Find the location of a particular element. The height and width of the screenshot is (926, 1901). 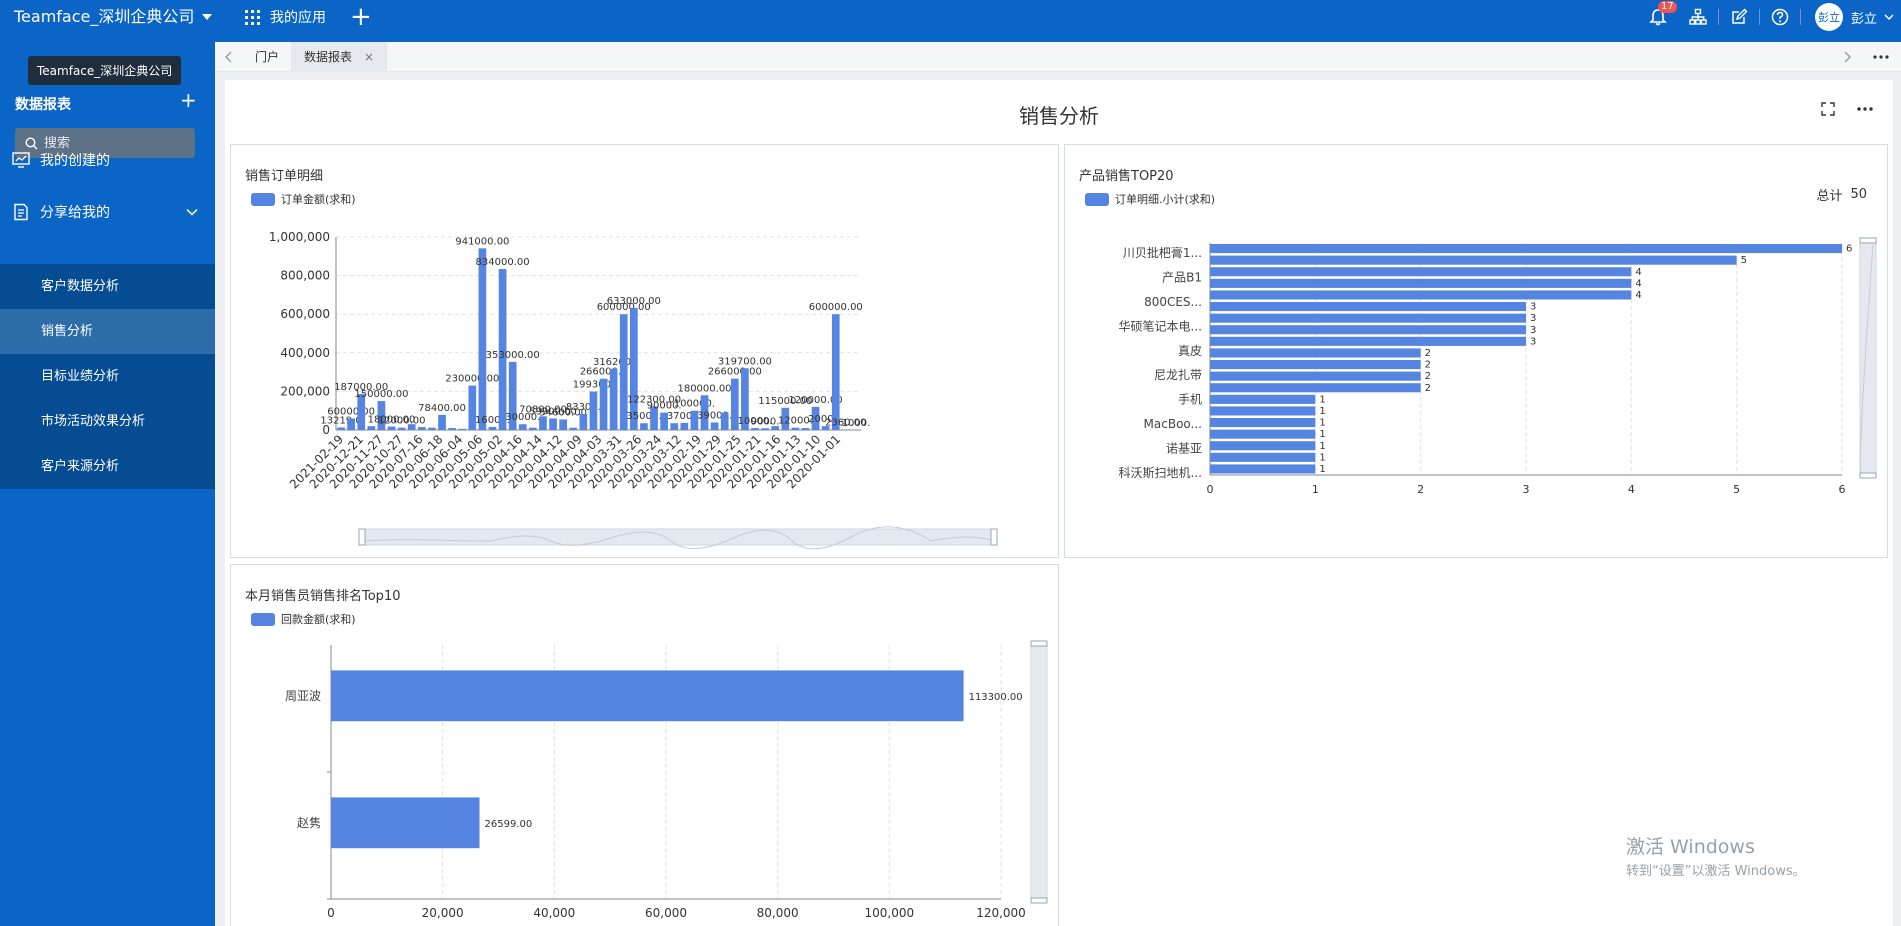

sidebar-item-customer-source: 客户来源分析 is located at coordinates (80, 466).